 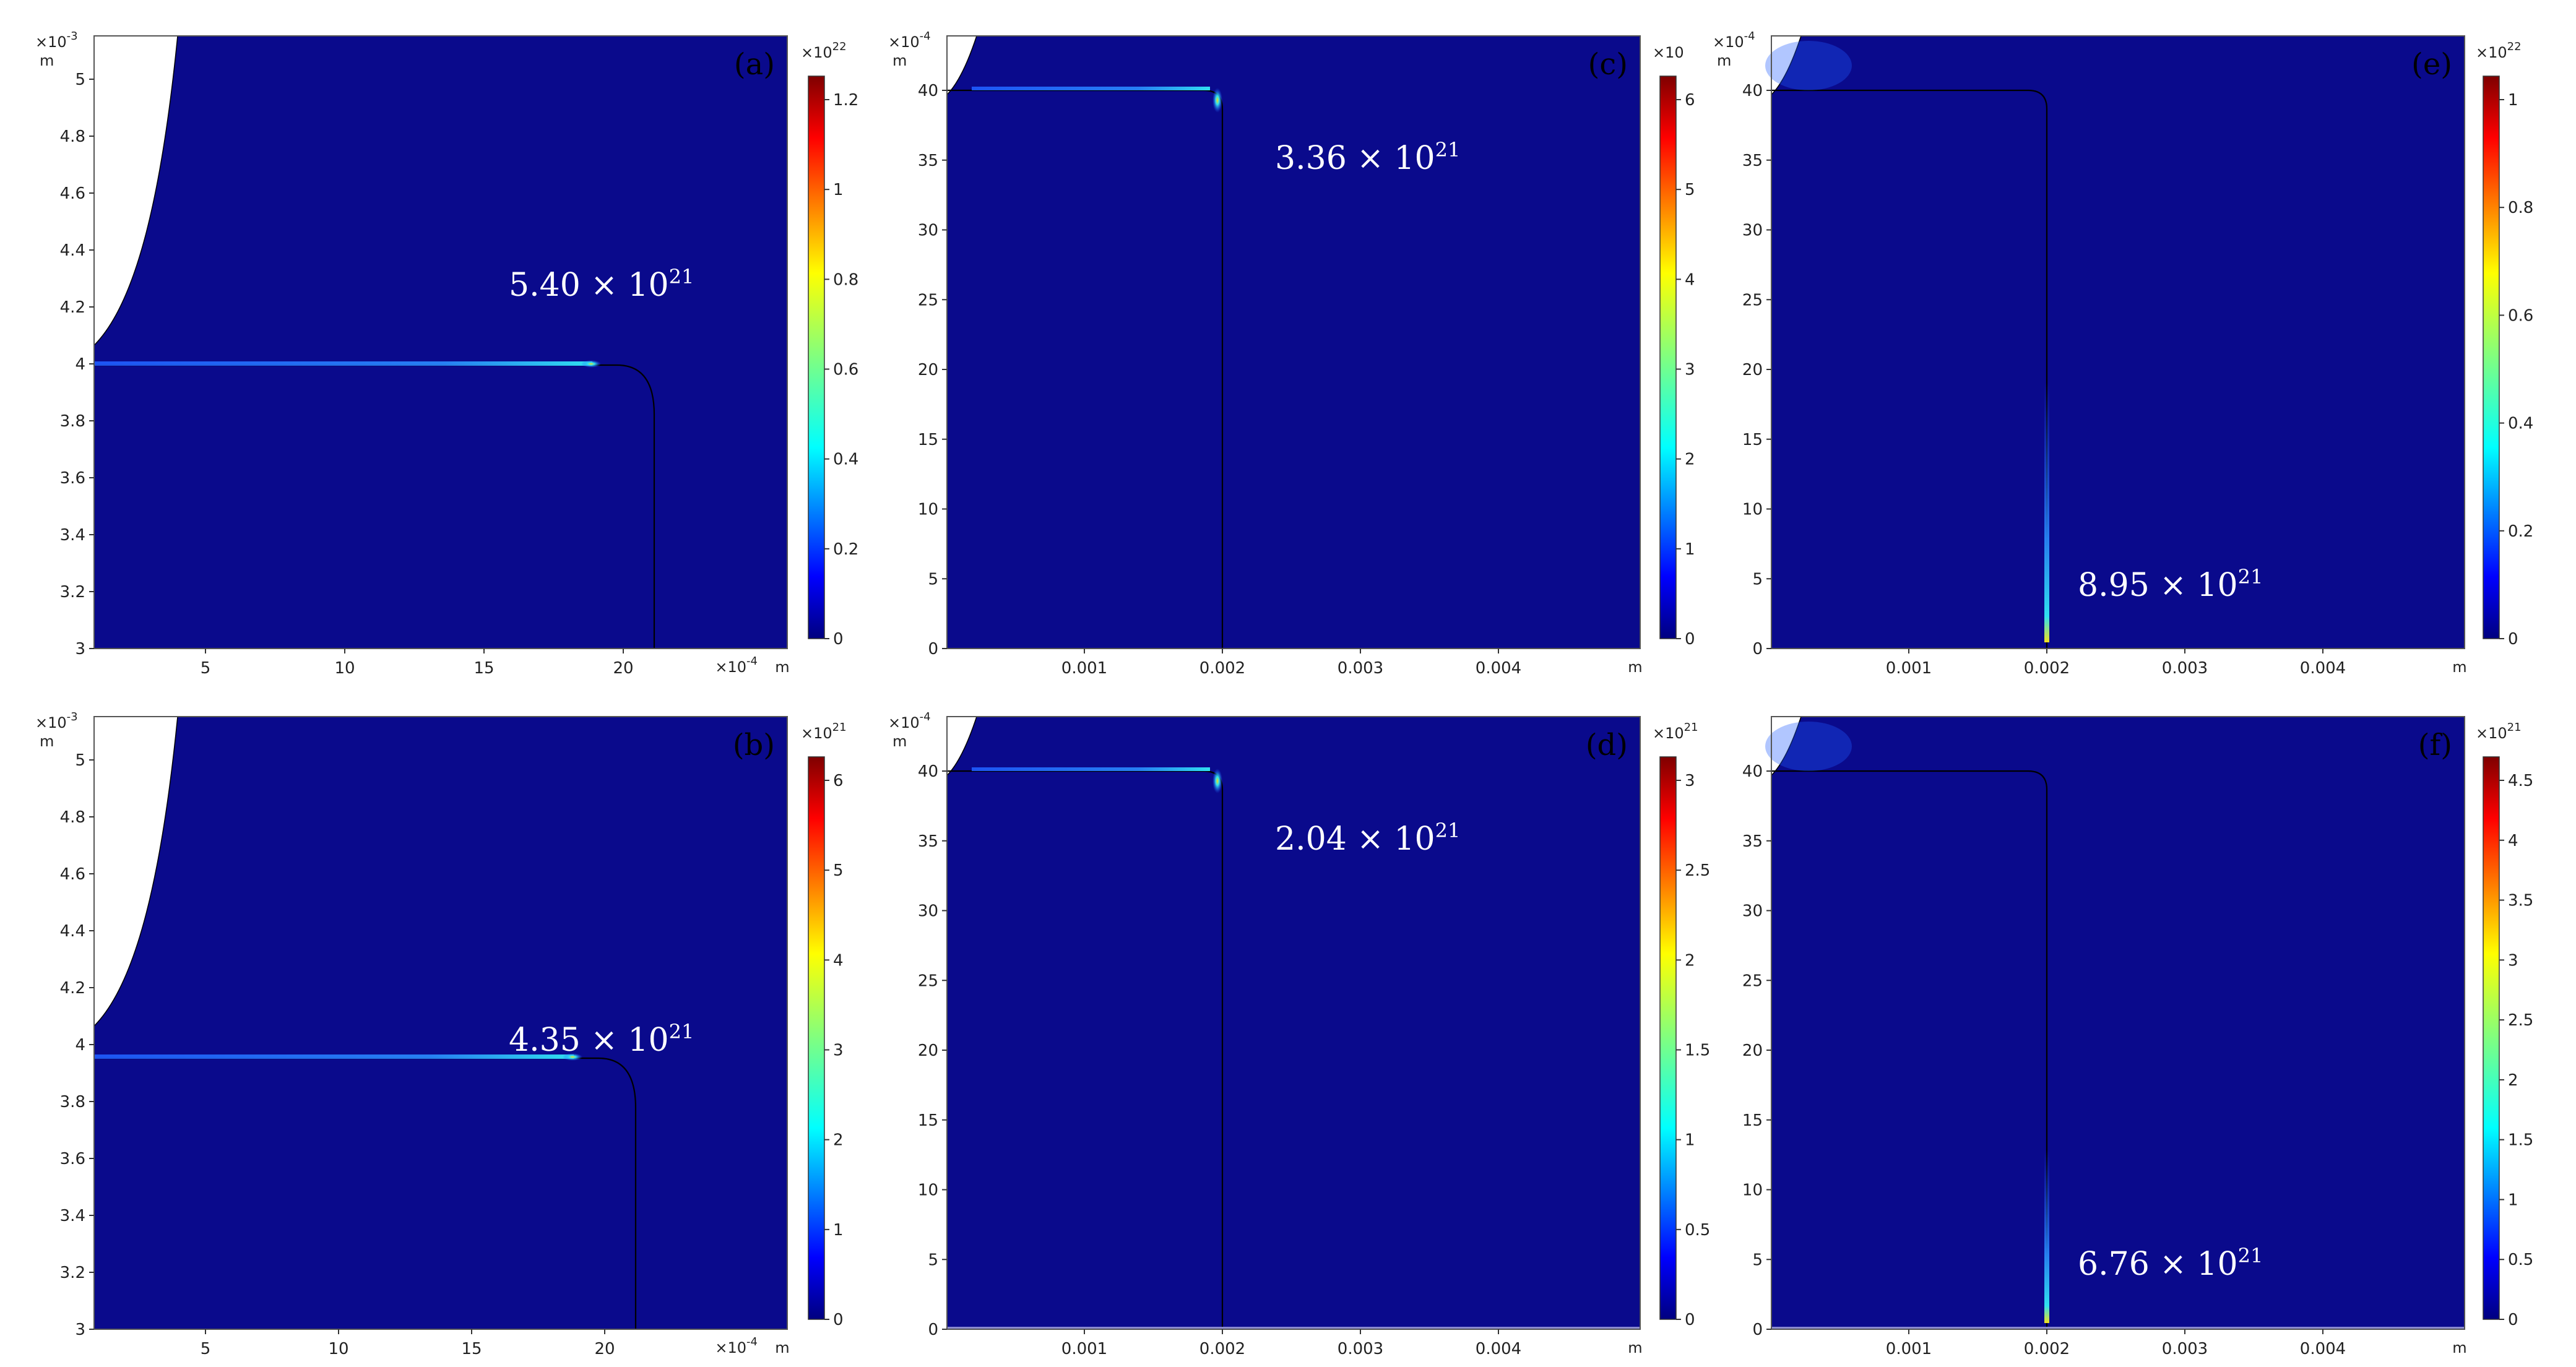 What do you see at coordinates (1786, 746) in the screenshot?
I see `excluded-region` at bounding box center [1786, 746].